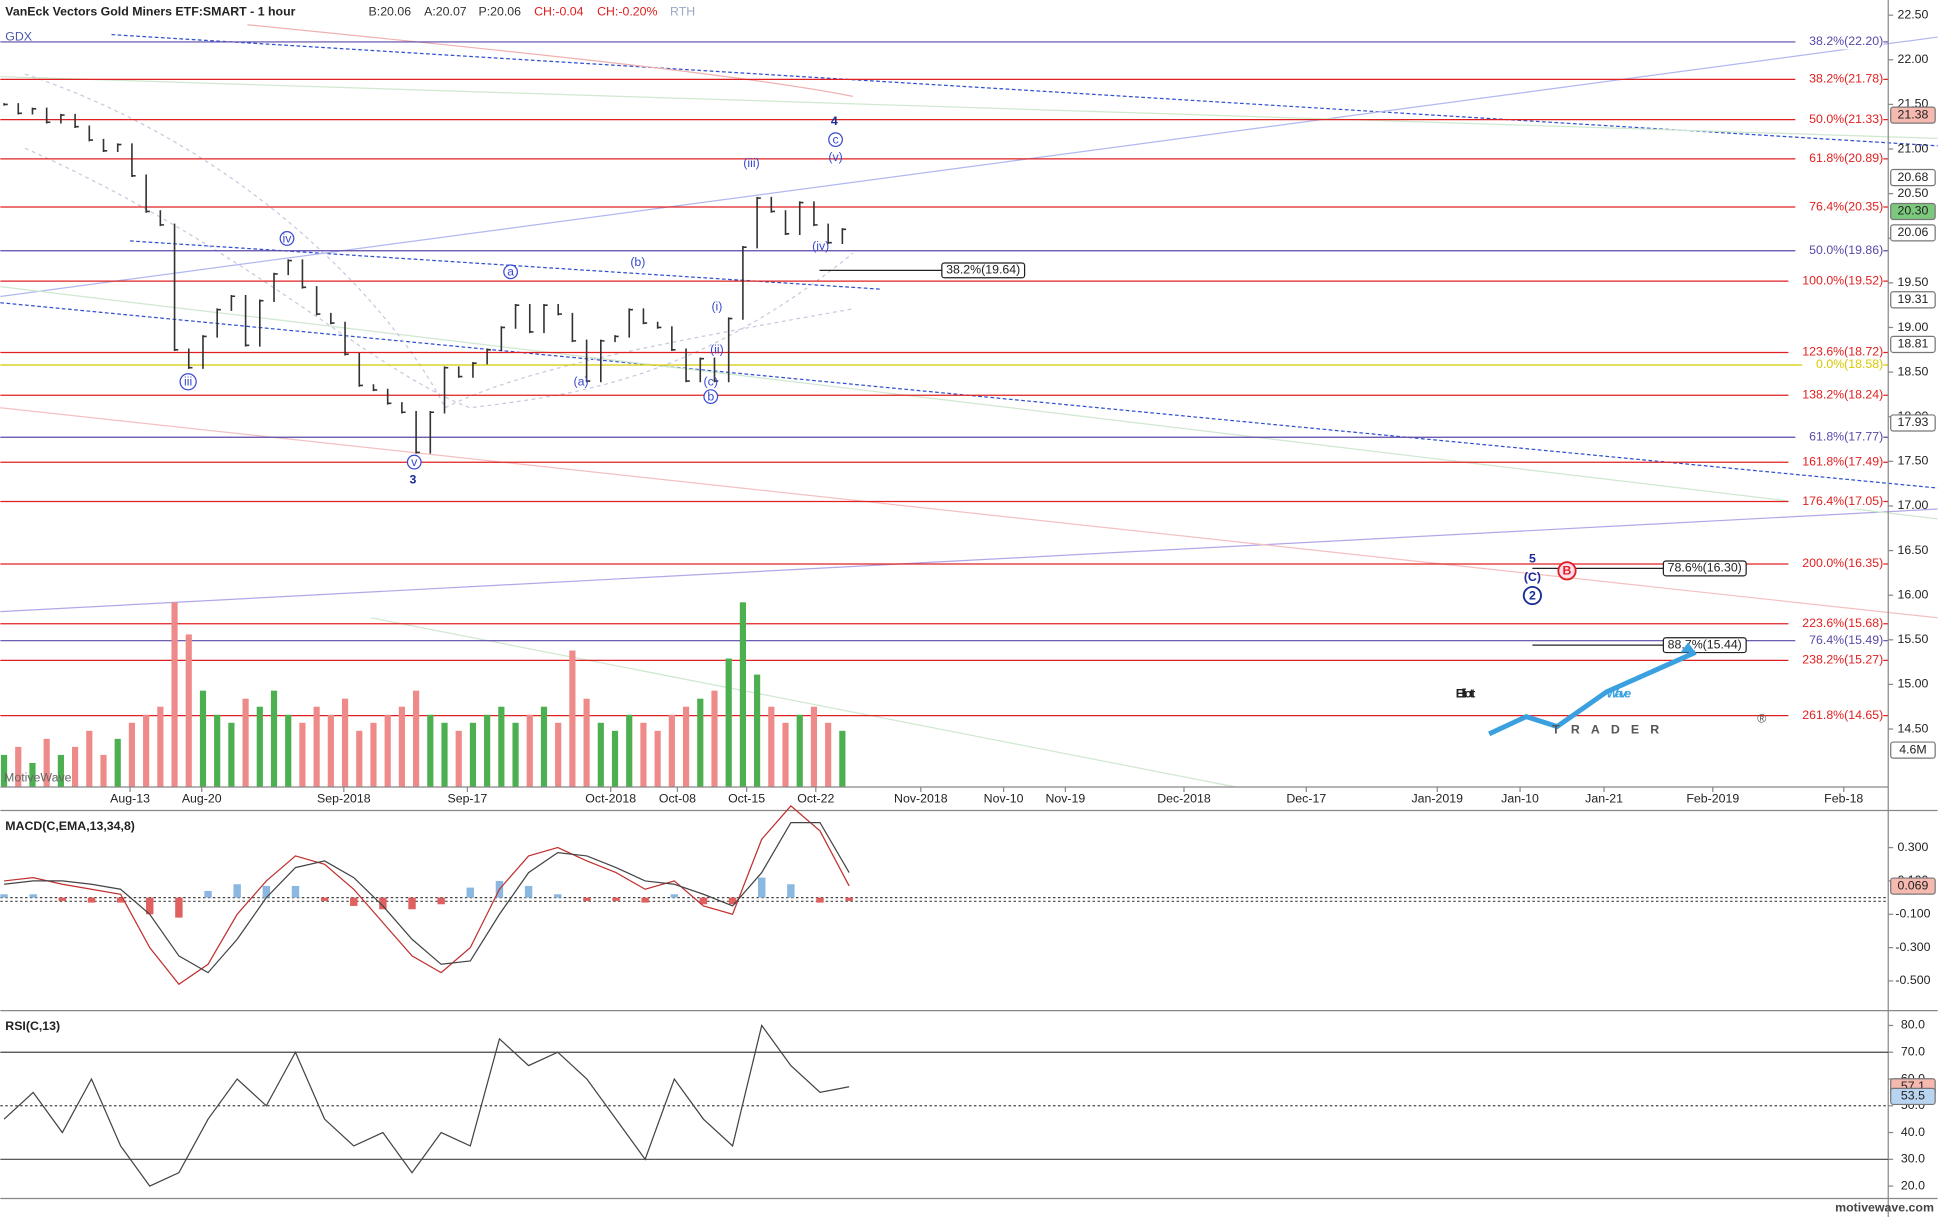 The width and height of the screenshot is (1938, 1217). Describe the element at coordinates (1842, 395) in the screenshot. I see `fib-label: 138.2%(18.24)` at that location.